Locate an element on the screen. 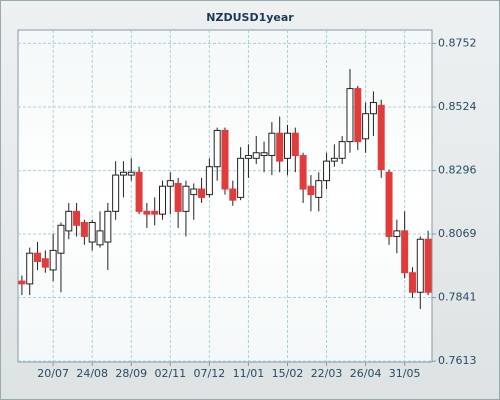  x-tick-label: 31/05 is located at coordinates (405, 373).